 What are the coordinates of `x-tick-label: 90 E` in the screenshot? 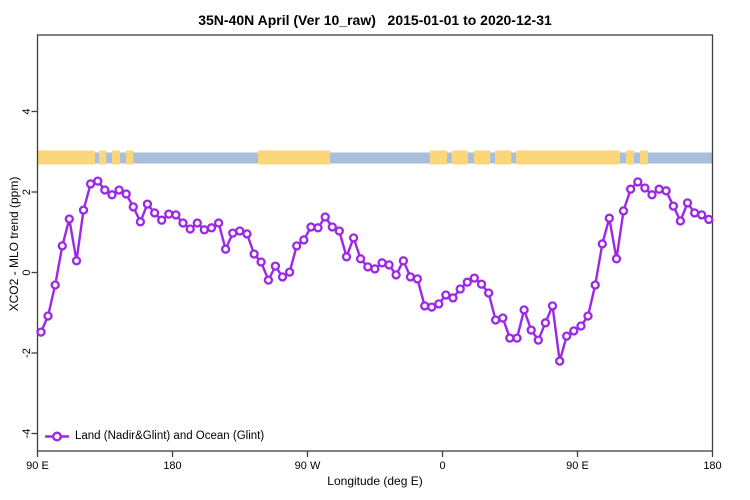 It's located at (577, 466).